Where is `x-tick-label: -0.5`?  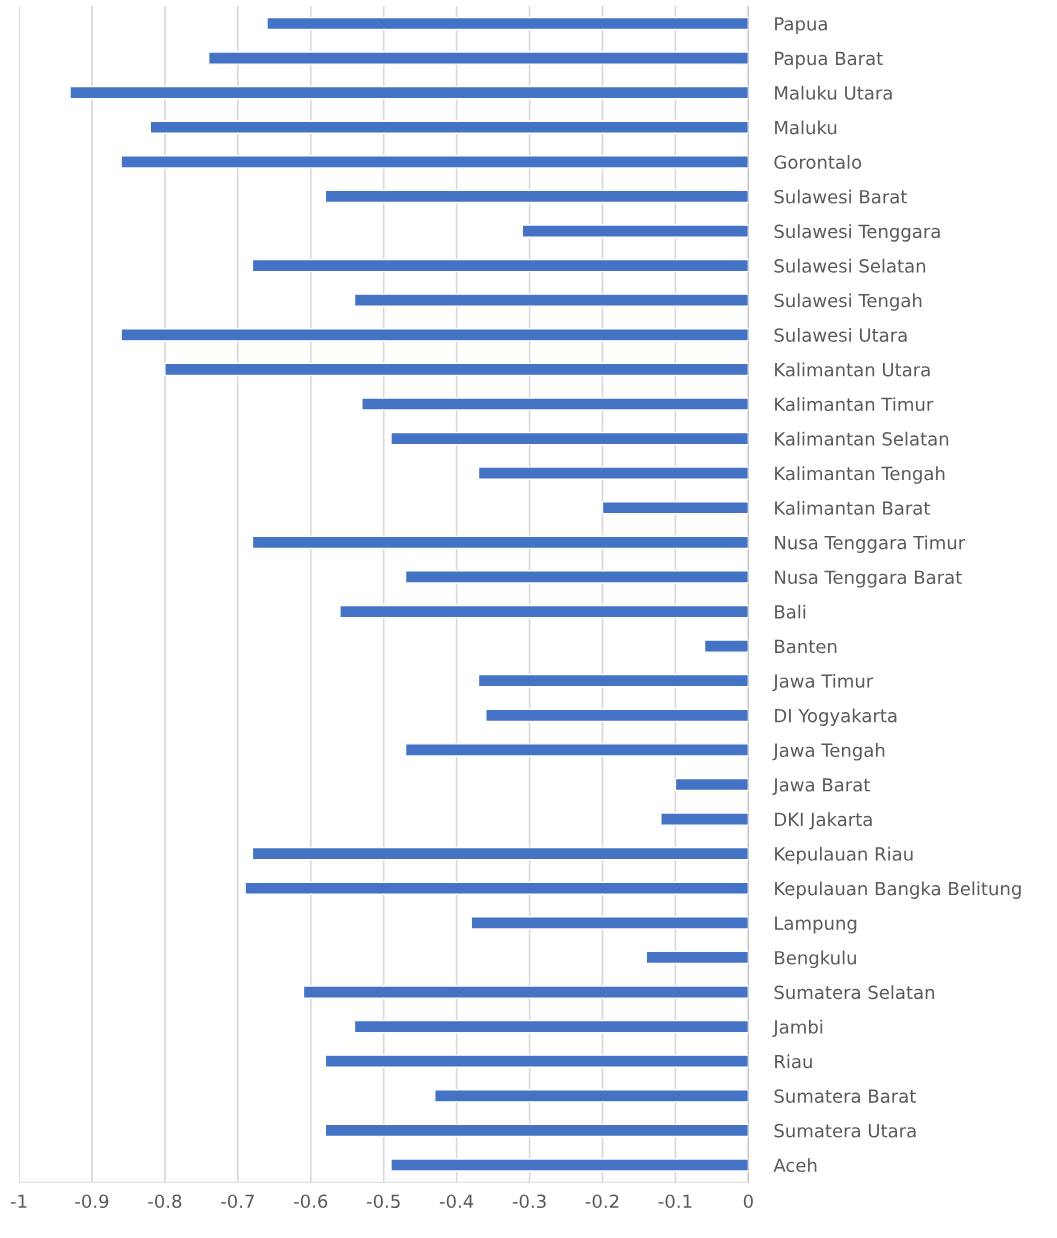
x-tick-label: -0.5 is located at coordinates (383, 1201).